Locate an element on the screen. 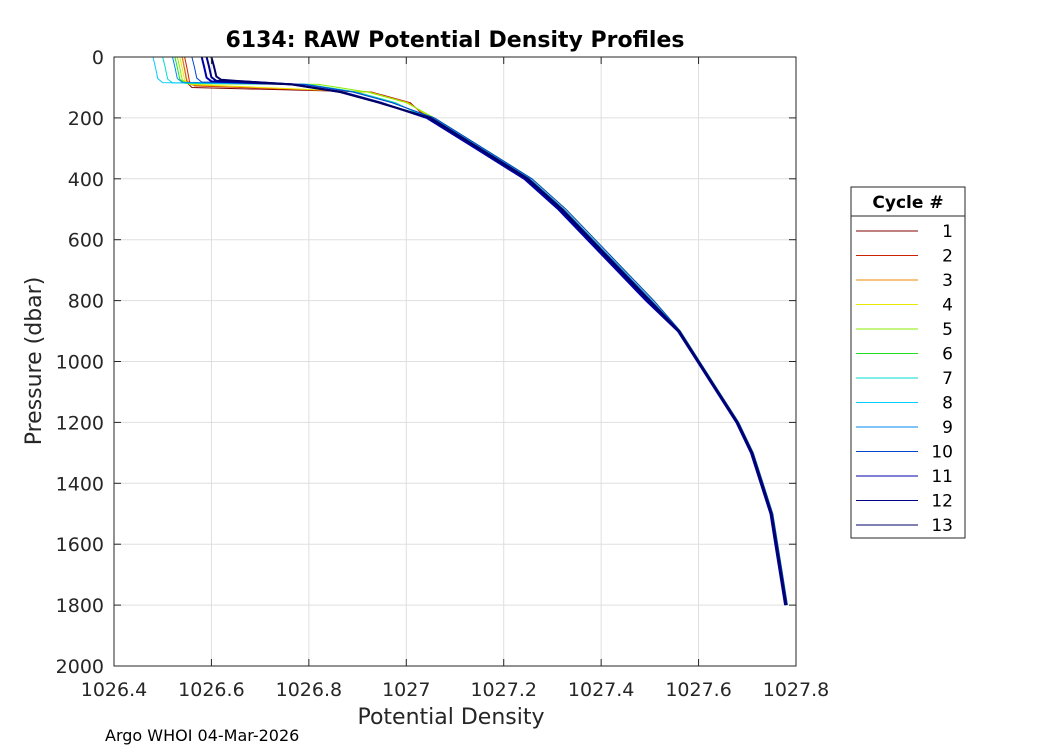 This screenshot has height=750, width=1050. x-tick-label: 1026.6 is located at coordinates (211, 690).